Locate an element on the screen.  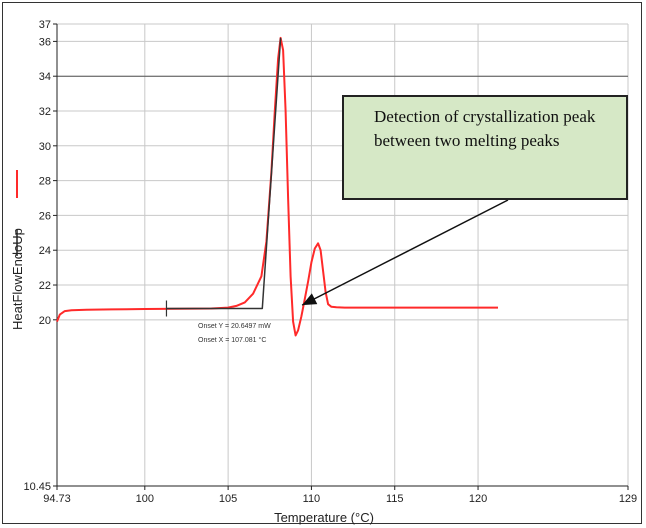
onset-tangent-line is located at coordinates (224, 173).